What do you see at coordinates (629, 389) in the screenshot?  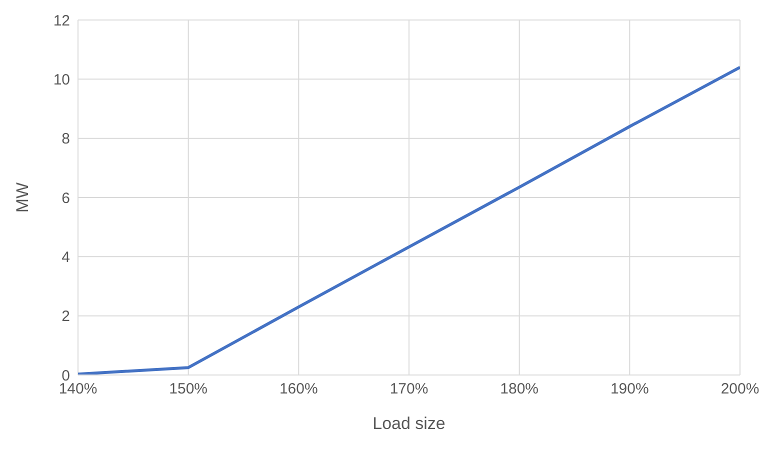 I see `x-tick-label: 190%` at bounding box center [629, 389].